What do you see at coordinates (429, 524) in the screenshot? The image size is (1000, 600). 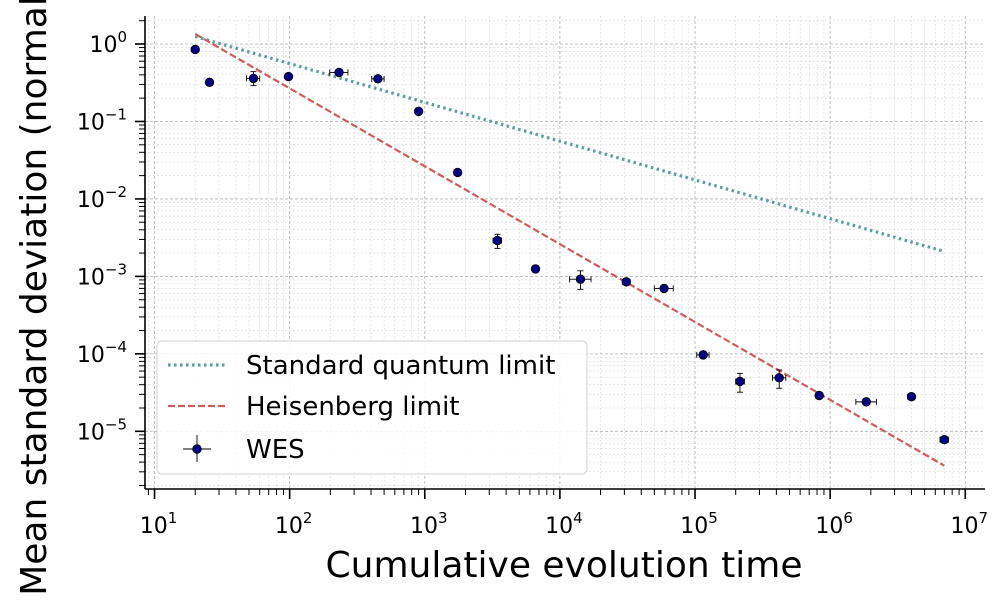 I see `x-tick-label: 10³` at bounding box center [429, 524].